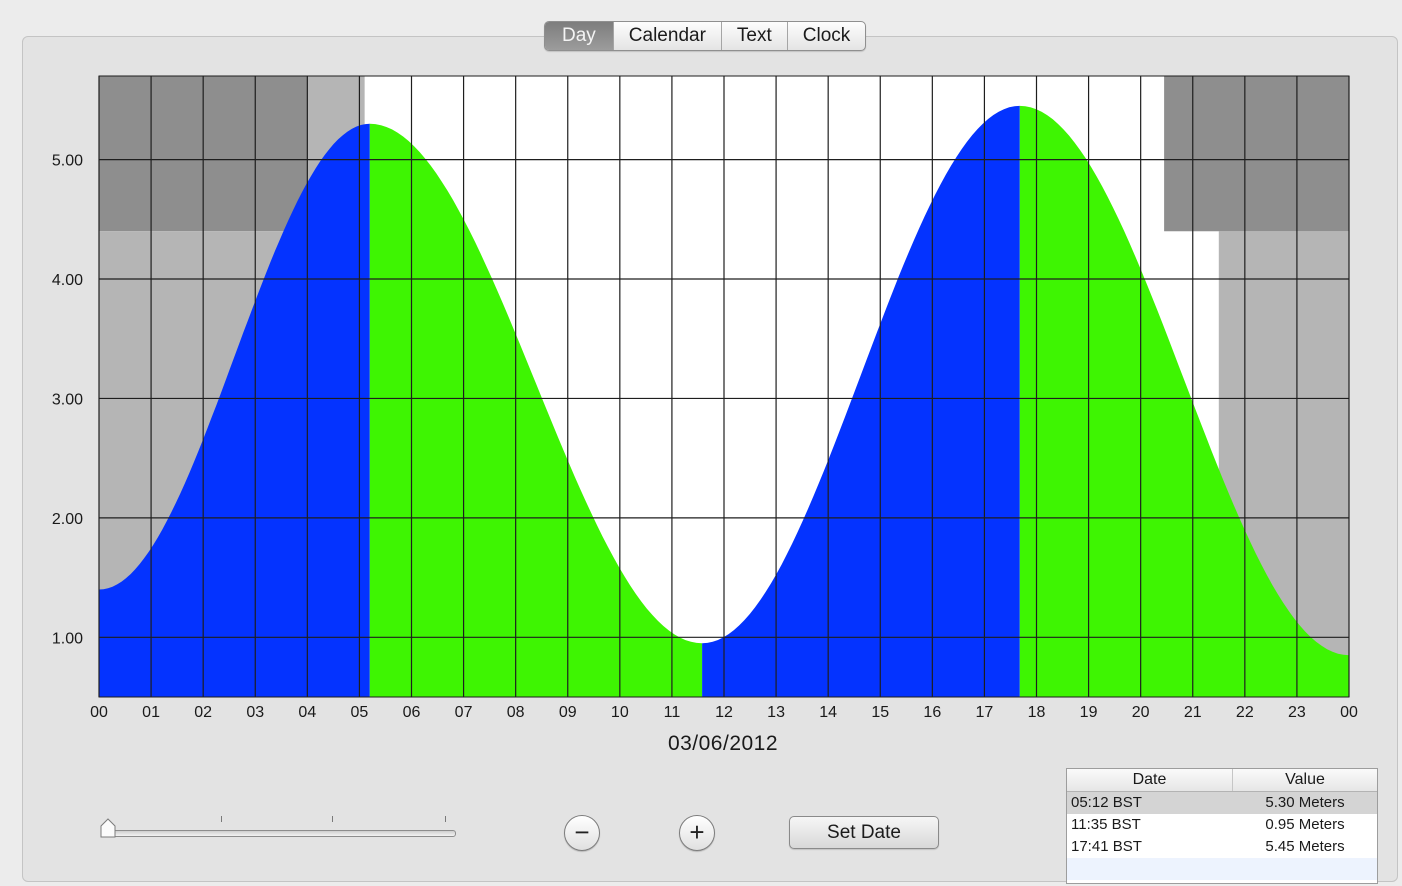 Image resolution: width=1402 pixels, height=886 pixels. I want to click on x-tick-label: 02, so click(203, 712).